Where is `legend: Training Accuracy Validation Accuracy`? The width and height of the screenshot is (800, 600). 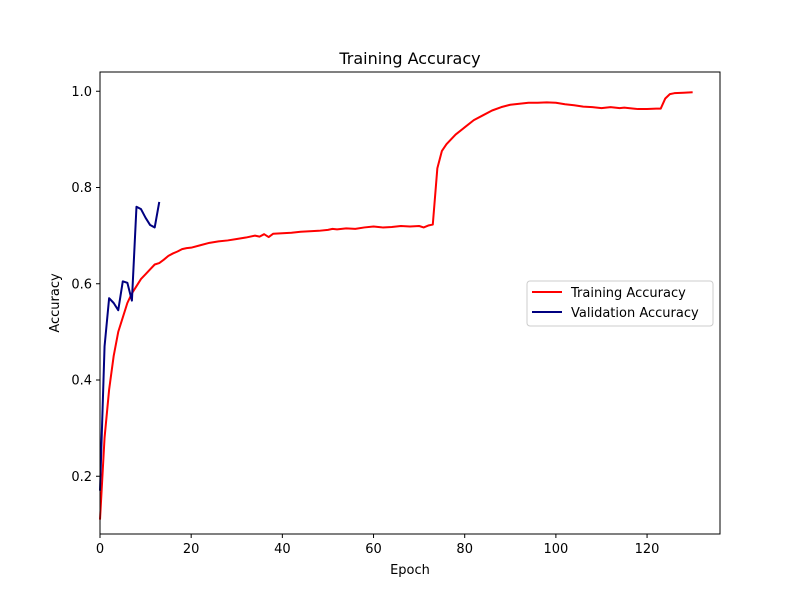
legend: Training Accuracy Validation Accuracy is located at coordinates (620, 303).